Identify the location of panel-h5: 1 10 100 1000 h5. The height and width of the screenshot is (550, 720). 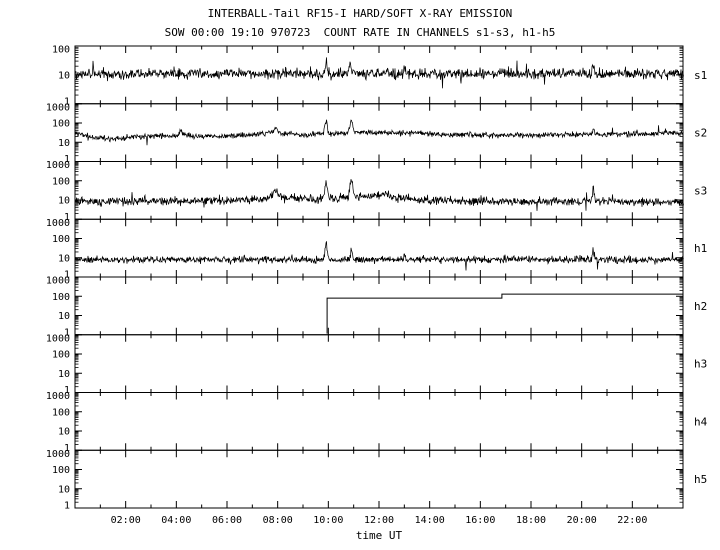
(376, 480).